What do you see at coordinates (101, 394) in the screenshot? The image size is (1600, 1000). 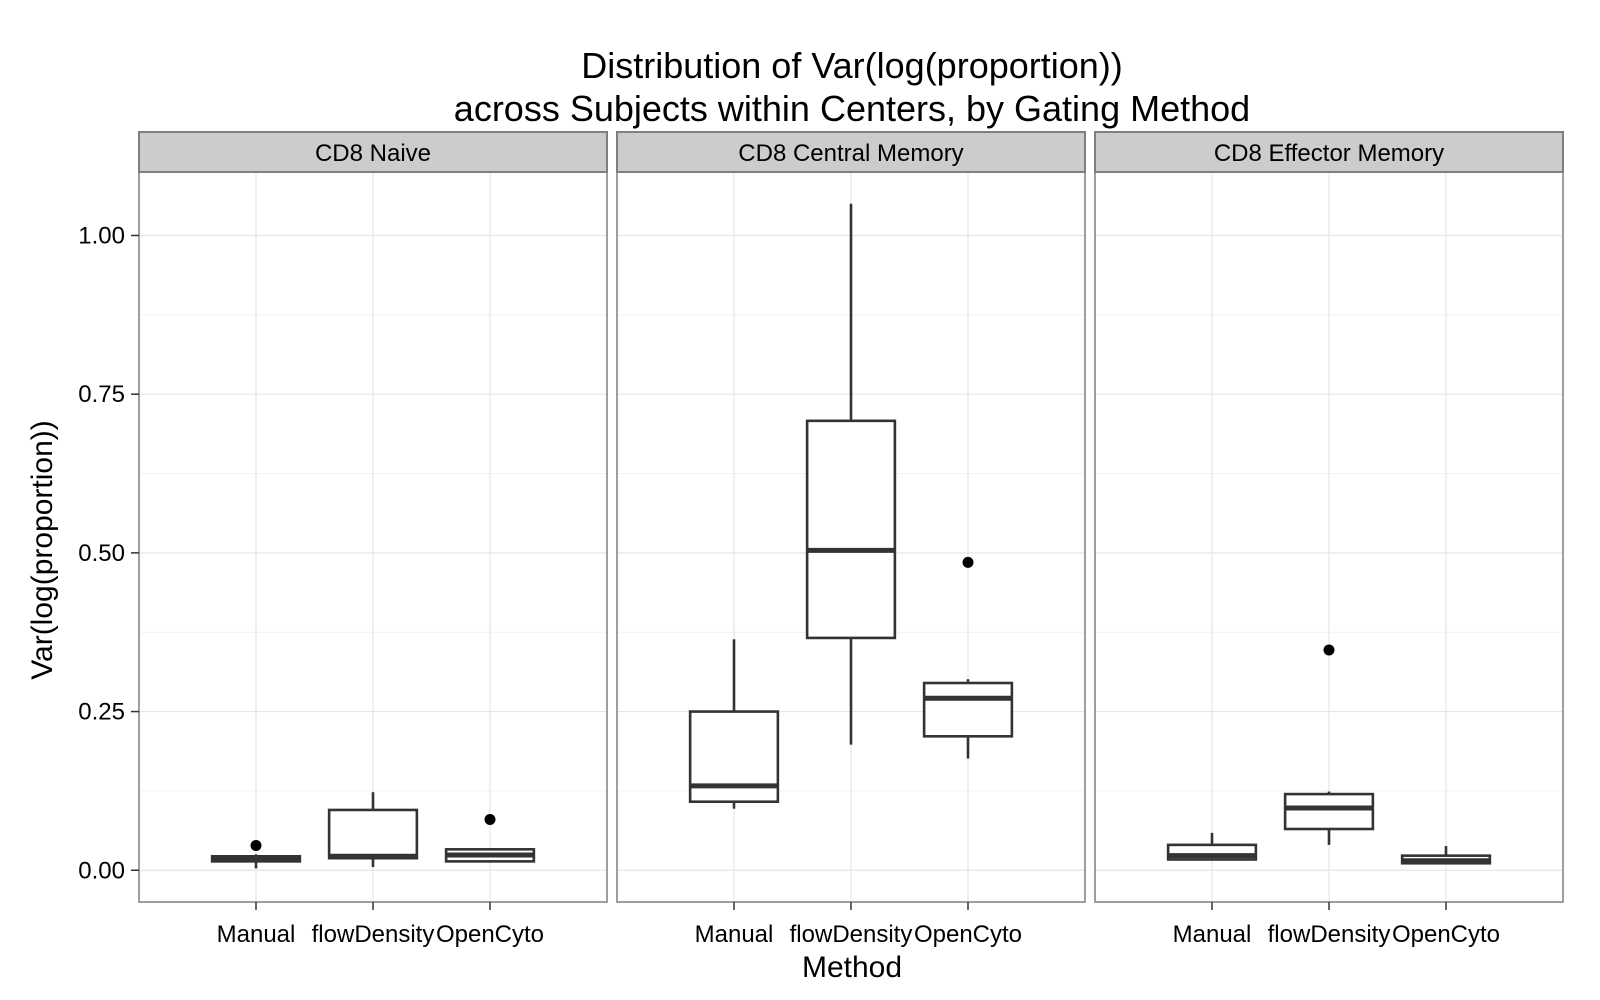 I see `y-tick-label: 0.75` at bounding box center [101, 394].